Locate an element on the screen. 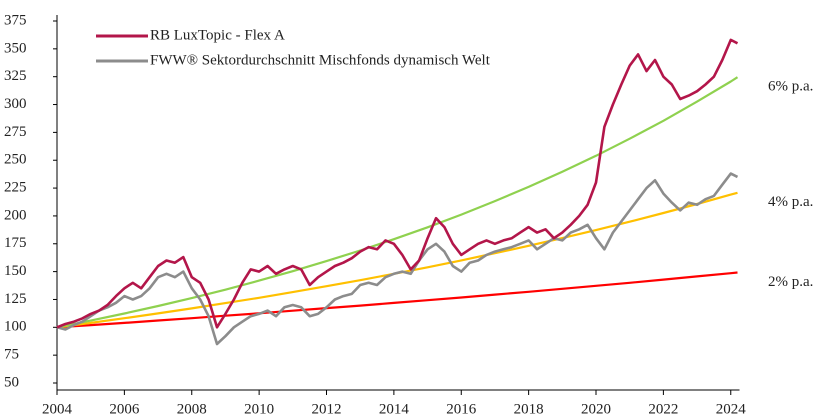  x-tick-label: 2004 is located at coordinates (57, 409).